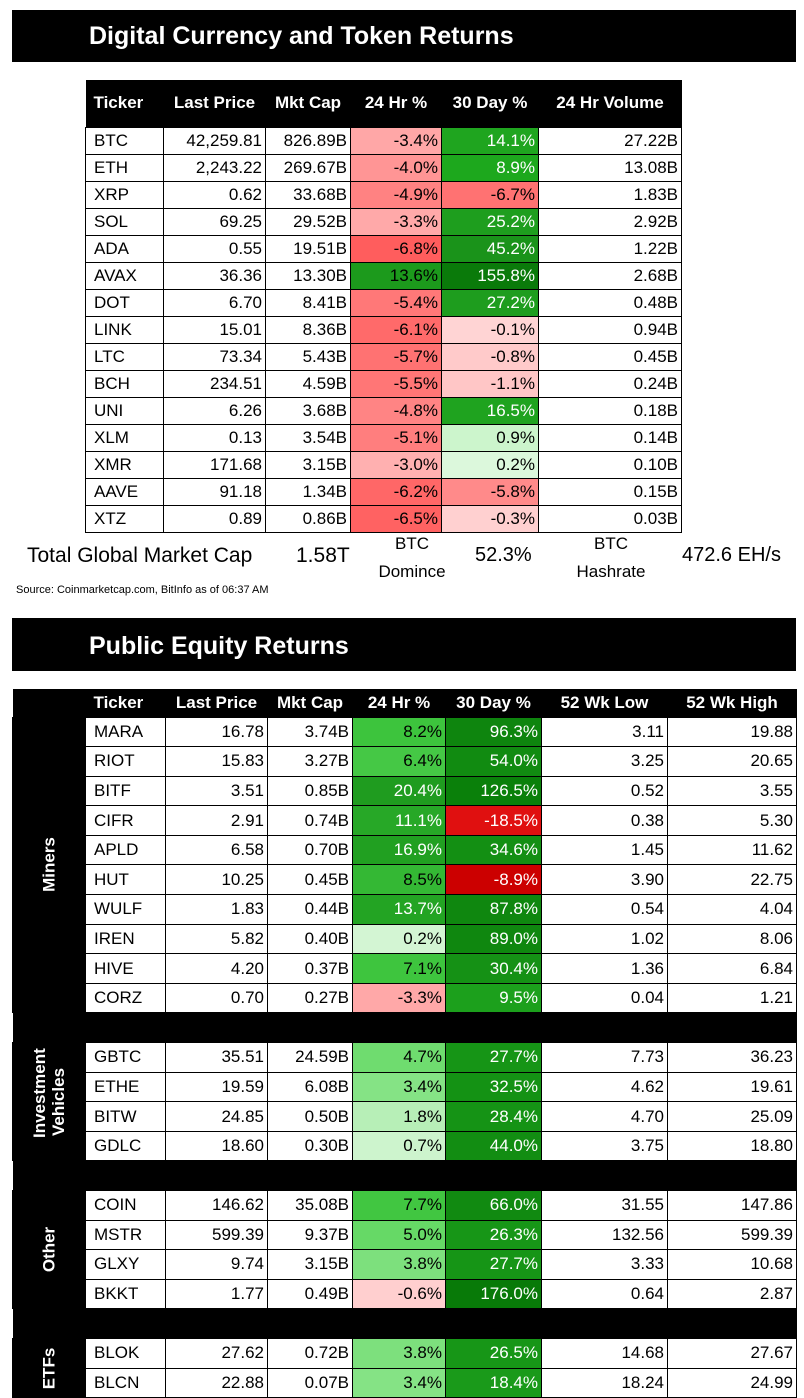 The width and height of the screenshot is (804, 1398). Describe the element at coordinates (383, 302) in the screenshot. I see `crypto-row: DOT 6.70 8.41B -5.4% 27.2% 0.48B` at that location.